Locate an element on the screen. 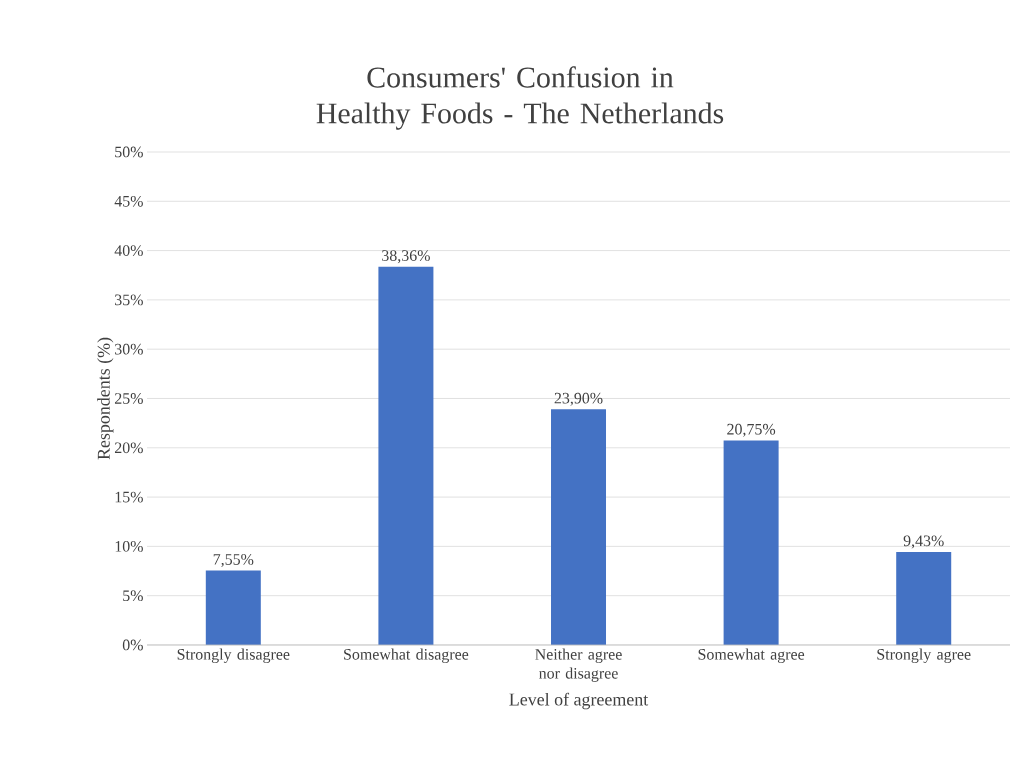  data-label: 9,43% is located at coordinates (923, 542).